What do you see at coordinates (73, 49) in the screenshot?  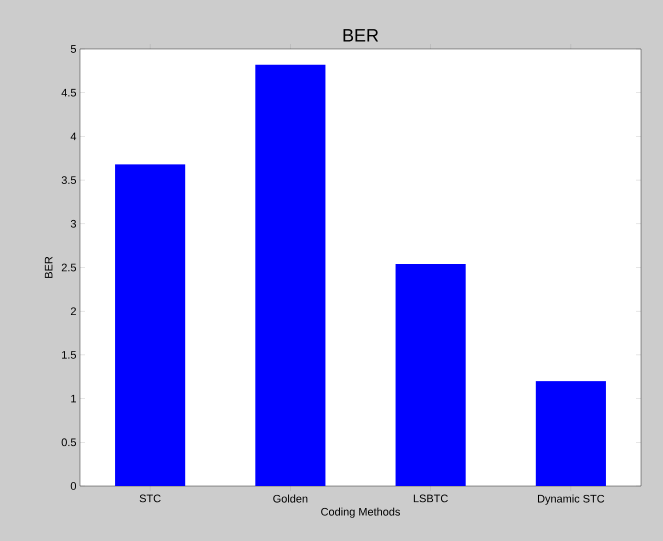 I see `y-tick-label: 5` at bounding box center [73, 49].